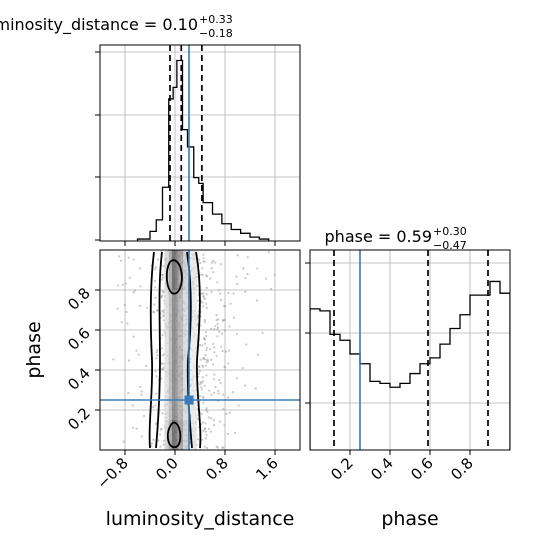 This screenshot has width=550, height=550. I want to click on contour-mid-left, so click(159, 350).